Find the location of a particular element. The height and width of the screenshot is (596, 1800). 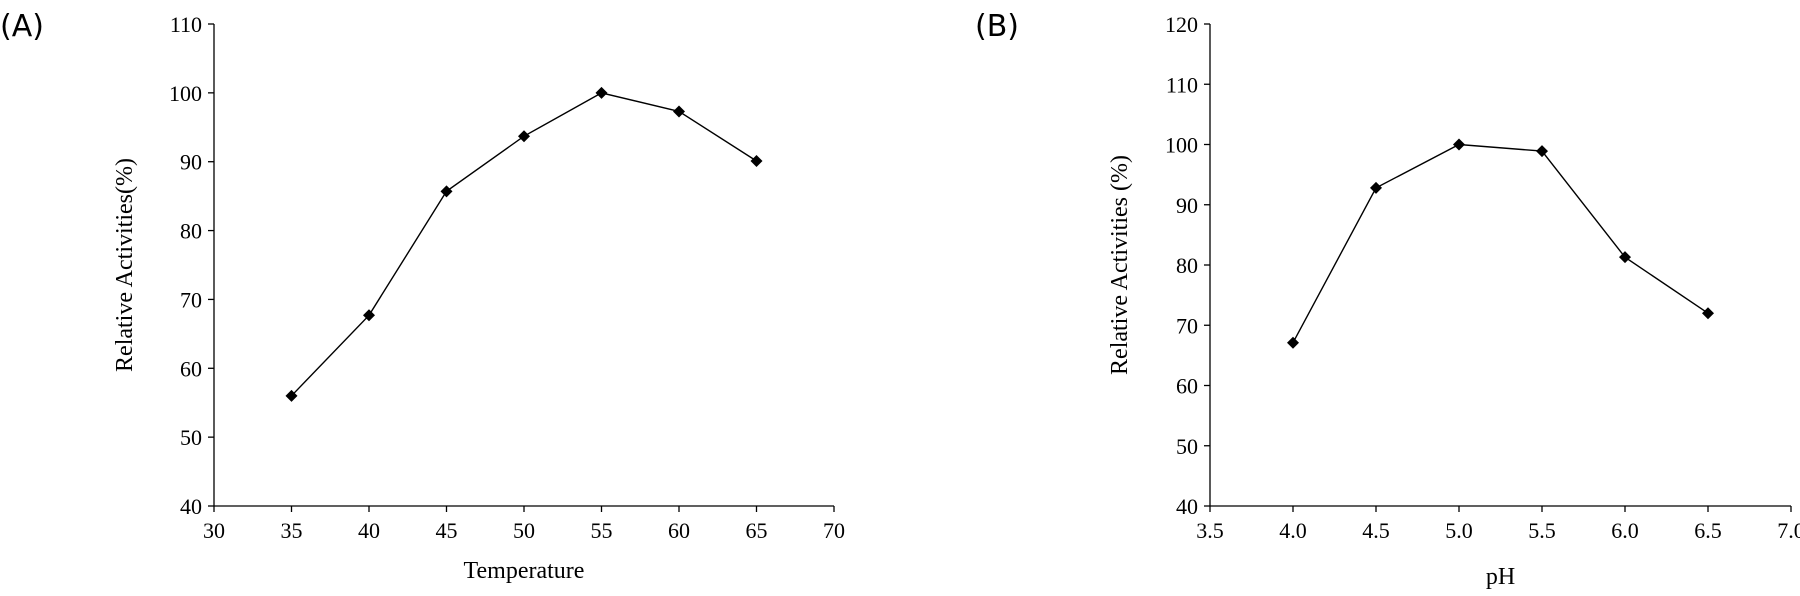

x-tick-label: 4.0 is located at coordinates (1293, 530).